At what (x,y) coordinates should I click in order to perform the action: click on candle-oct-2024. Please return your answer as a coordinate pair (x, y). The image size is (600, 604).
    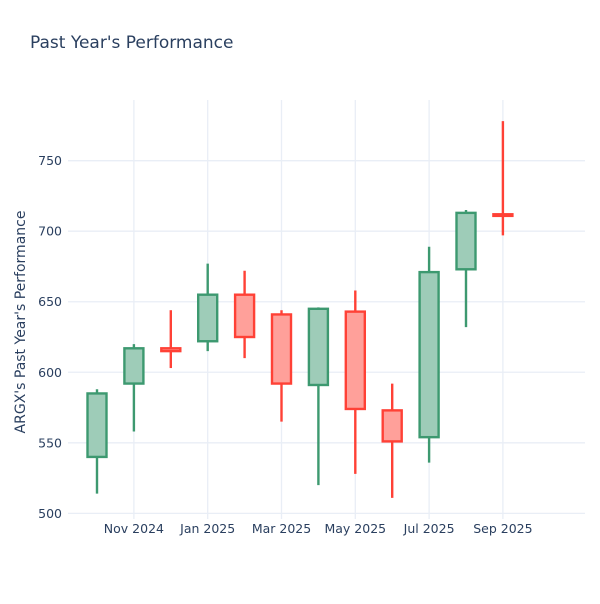
    Looking at the image, I should click on (97, 441).